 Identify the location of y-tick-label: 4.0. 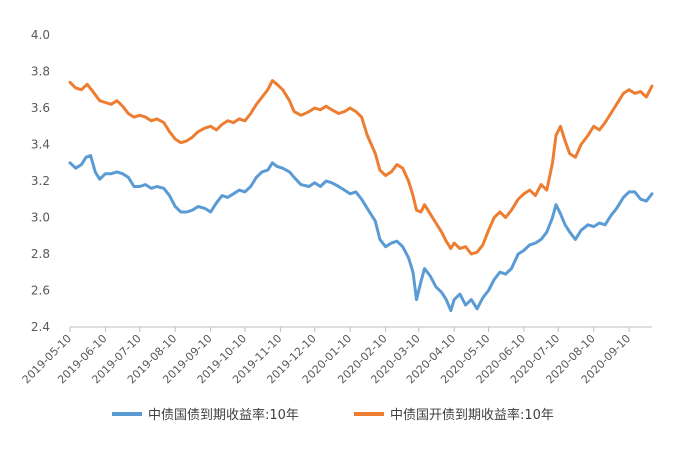
(40, 35).